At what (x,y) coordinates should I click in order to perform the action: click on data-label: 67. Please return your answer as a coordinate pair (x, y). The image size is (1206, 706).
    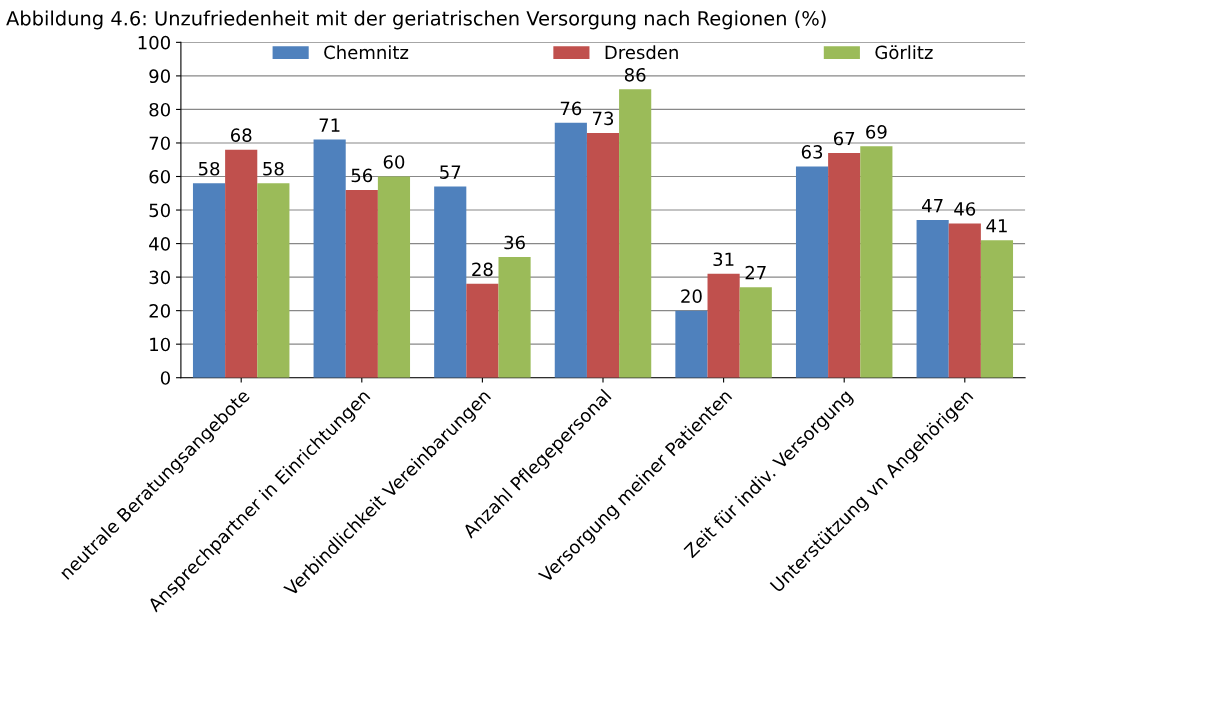
    Looking at the image, I should click on (844, 138).